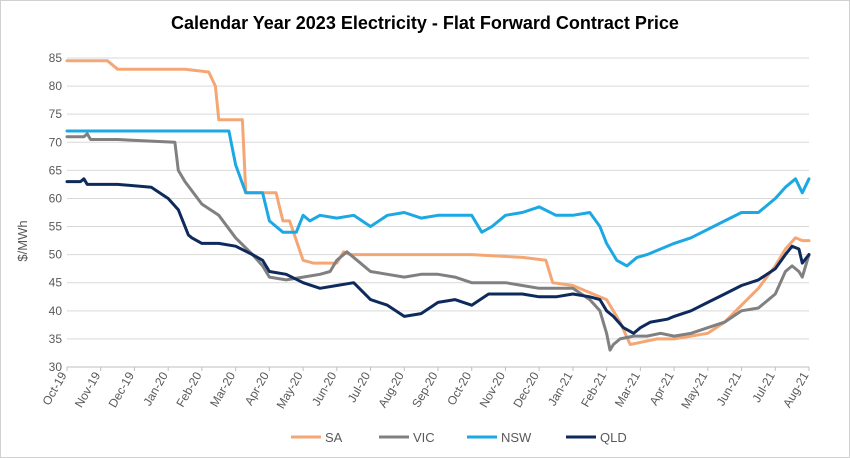  I want to click on x-tick-label: Dec-19, so click(122, 389).